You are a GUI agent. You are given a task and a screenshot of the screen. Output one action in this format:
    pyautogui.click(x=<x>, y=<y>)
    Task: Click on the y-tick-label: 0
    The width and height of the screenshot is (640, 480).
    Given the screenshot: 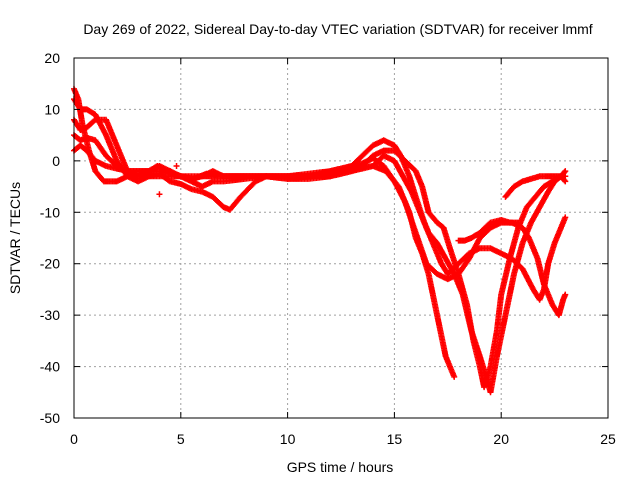 What is the action you would take?
    pyautogui.click(x=56, y=161)
    